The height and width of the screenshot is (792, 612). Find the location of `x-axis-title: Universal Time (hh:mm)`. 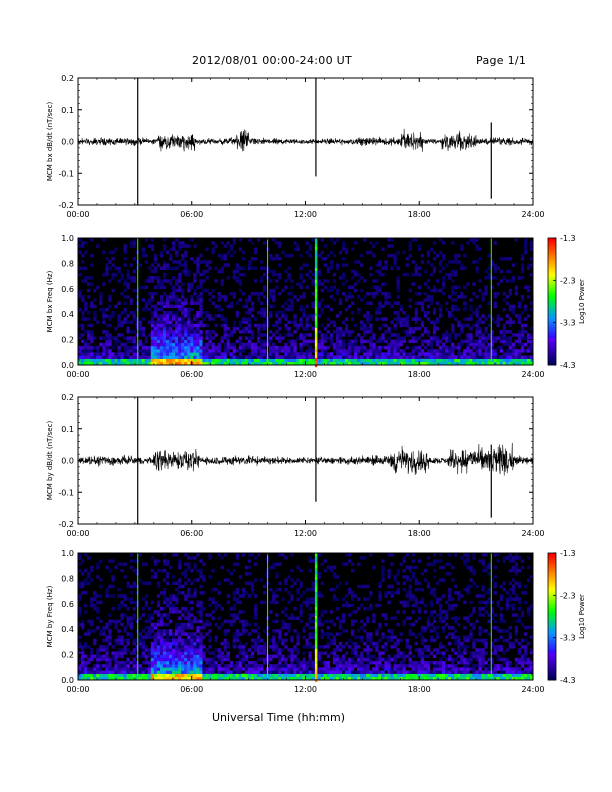

x-axis-title: Universal Time (hh:mm) is located at coordinates (278, 717).